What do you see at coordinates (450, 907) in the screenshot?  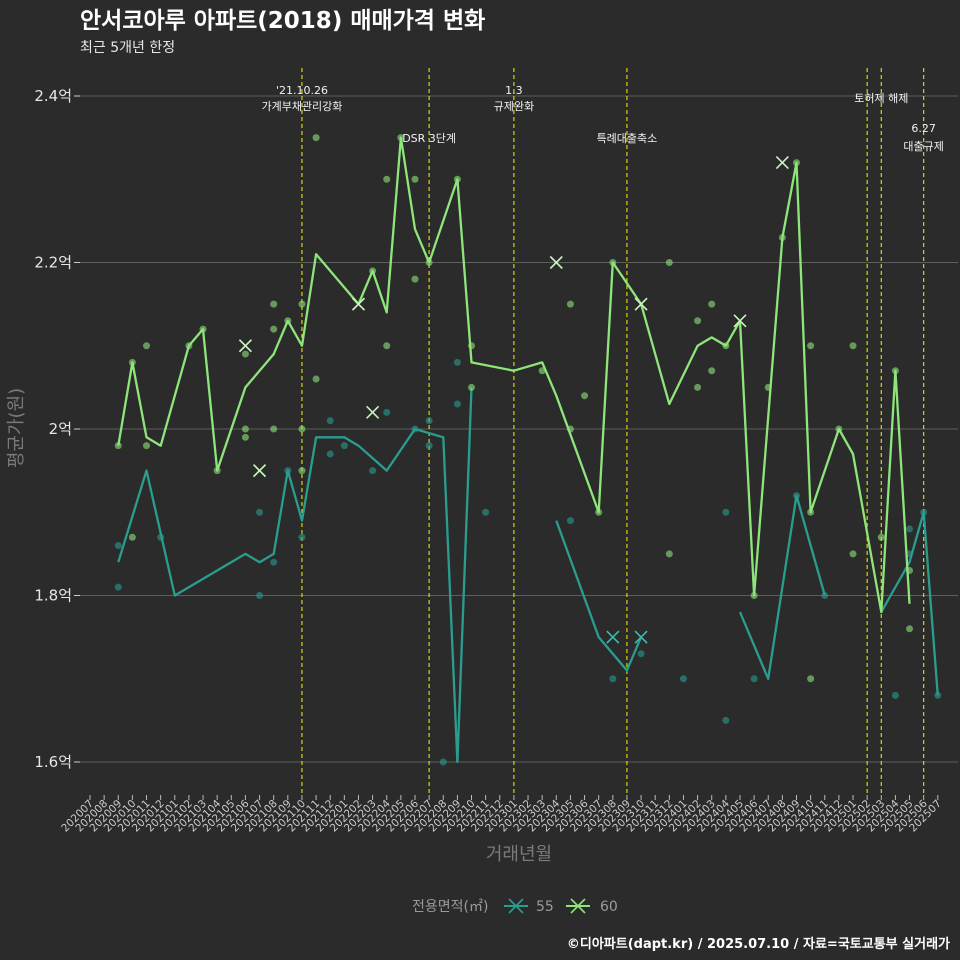 I see `legend-title: 전용면적(㎡)` at bounding box center [450, 907].